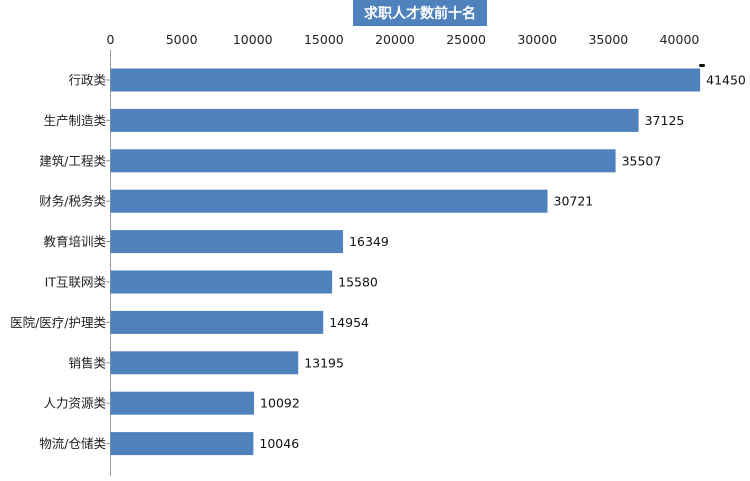 The image size is (750, 481). Describe the element at coordinates (87, 80) in the screenshot. I see `category-label: 行政类` at that location.